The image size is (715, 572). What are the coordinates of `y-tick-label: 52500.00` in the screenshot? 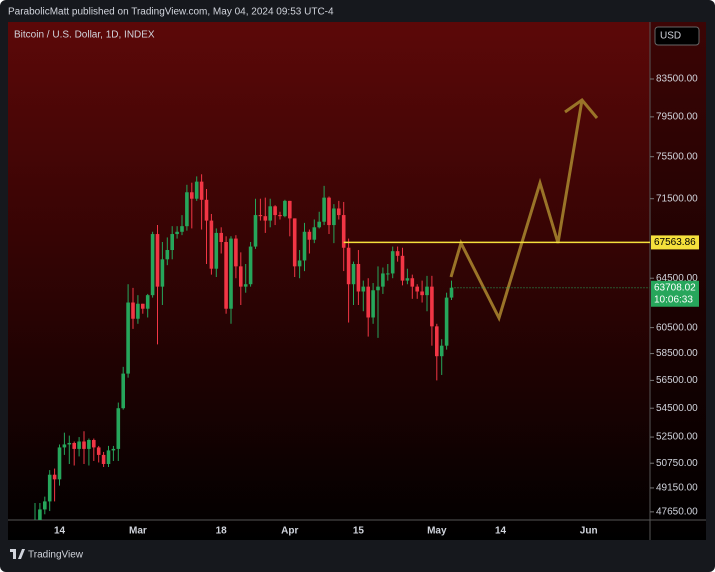 It's located at (677, 437).